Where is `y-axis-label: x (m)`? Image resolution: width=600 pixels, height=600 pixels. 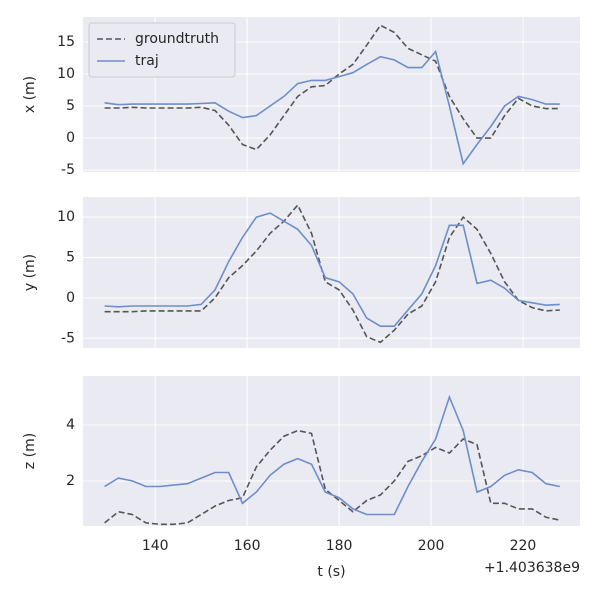
y-axis-label: x (m) is located at coordinates (30, 94).